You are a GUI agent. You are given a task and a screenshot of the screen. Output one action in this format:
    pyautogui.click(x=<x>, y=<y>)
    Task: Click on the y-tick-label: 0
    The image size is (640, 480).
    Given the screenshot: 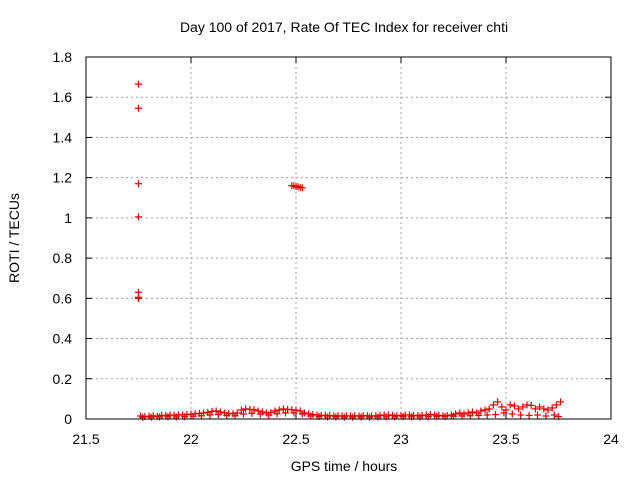 What is the action you would take?
    pyautogui.click(x=68, y=419)
    